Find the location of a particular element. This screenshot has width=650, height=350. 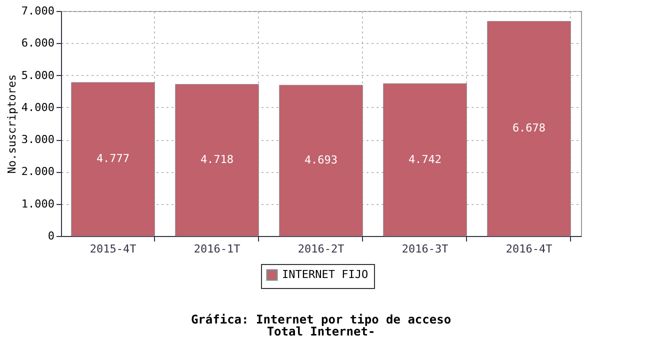

data-label: 4.742 is located at coordinates (425, 159).